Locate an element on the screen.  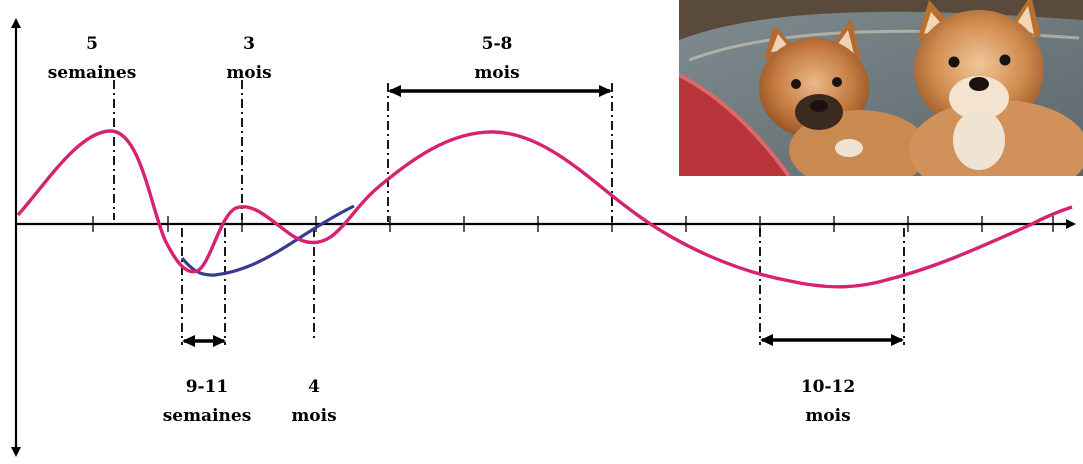
label-10-12-months-number: 10-12 is located at coordinates (828, 387).